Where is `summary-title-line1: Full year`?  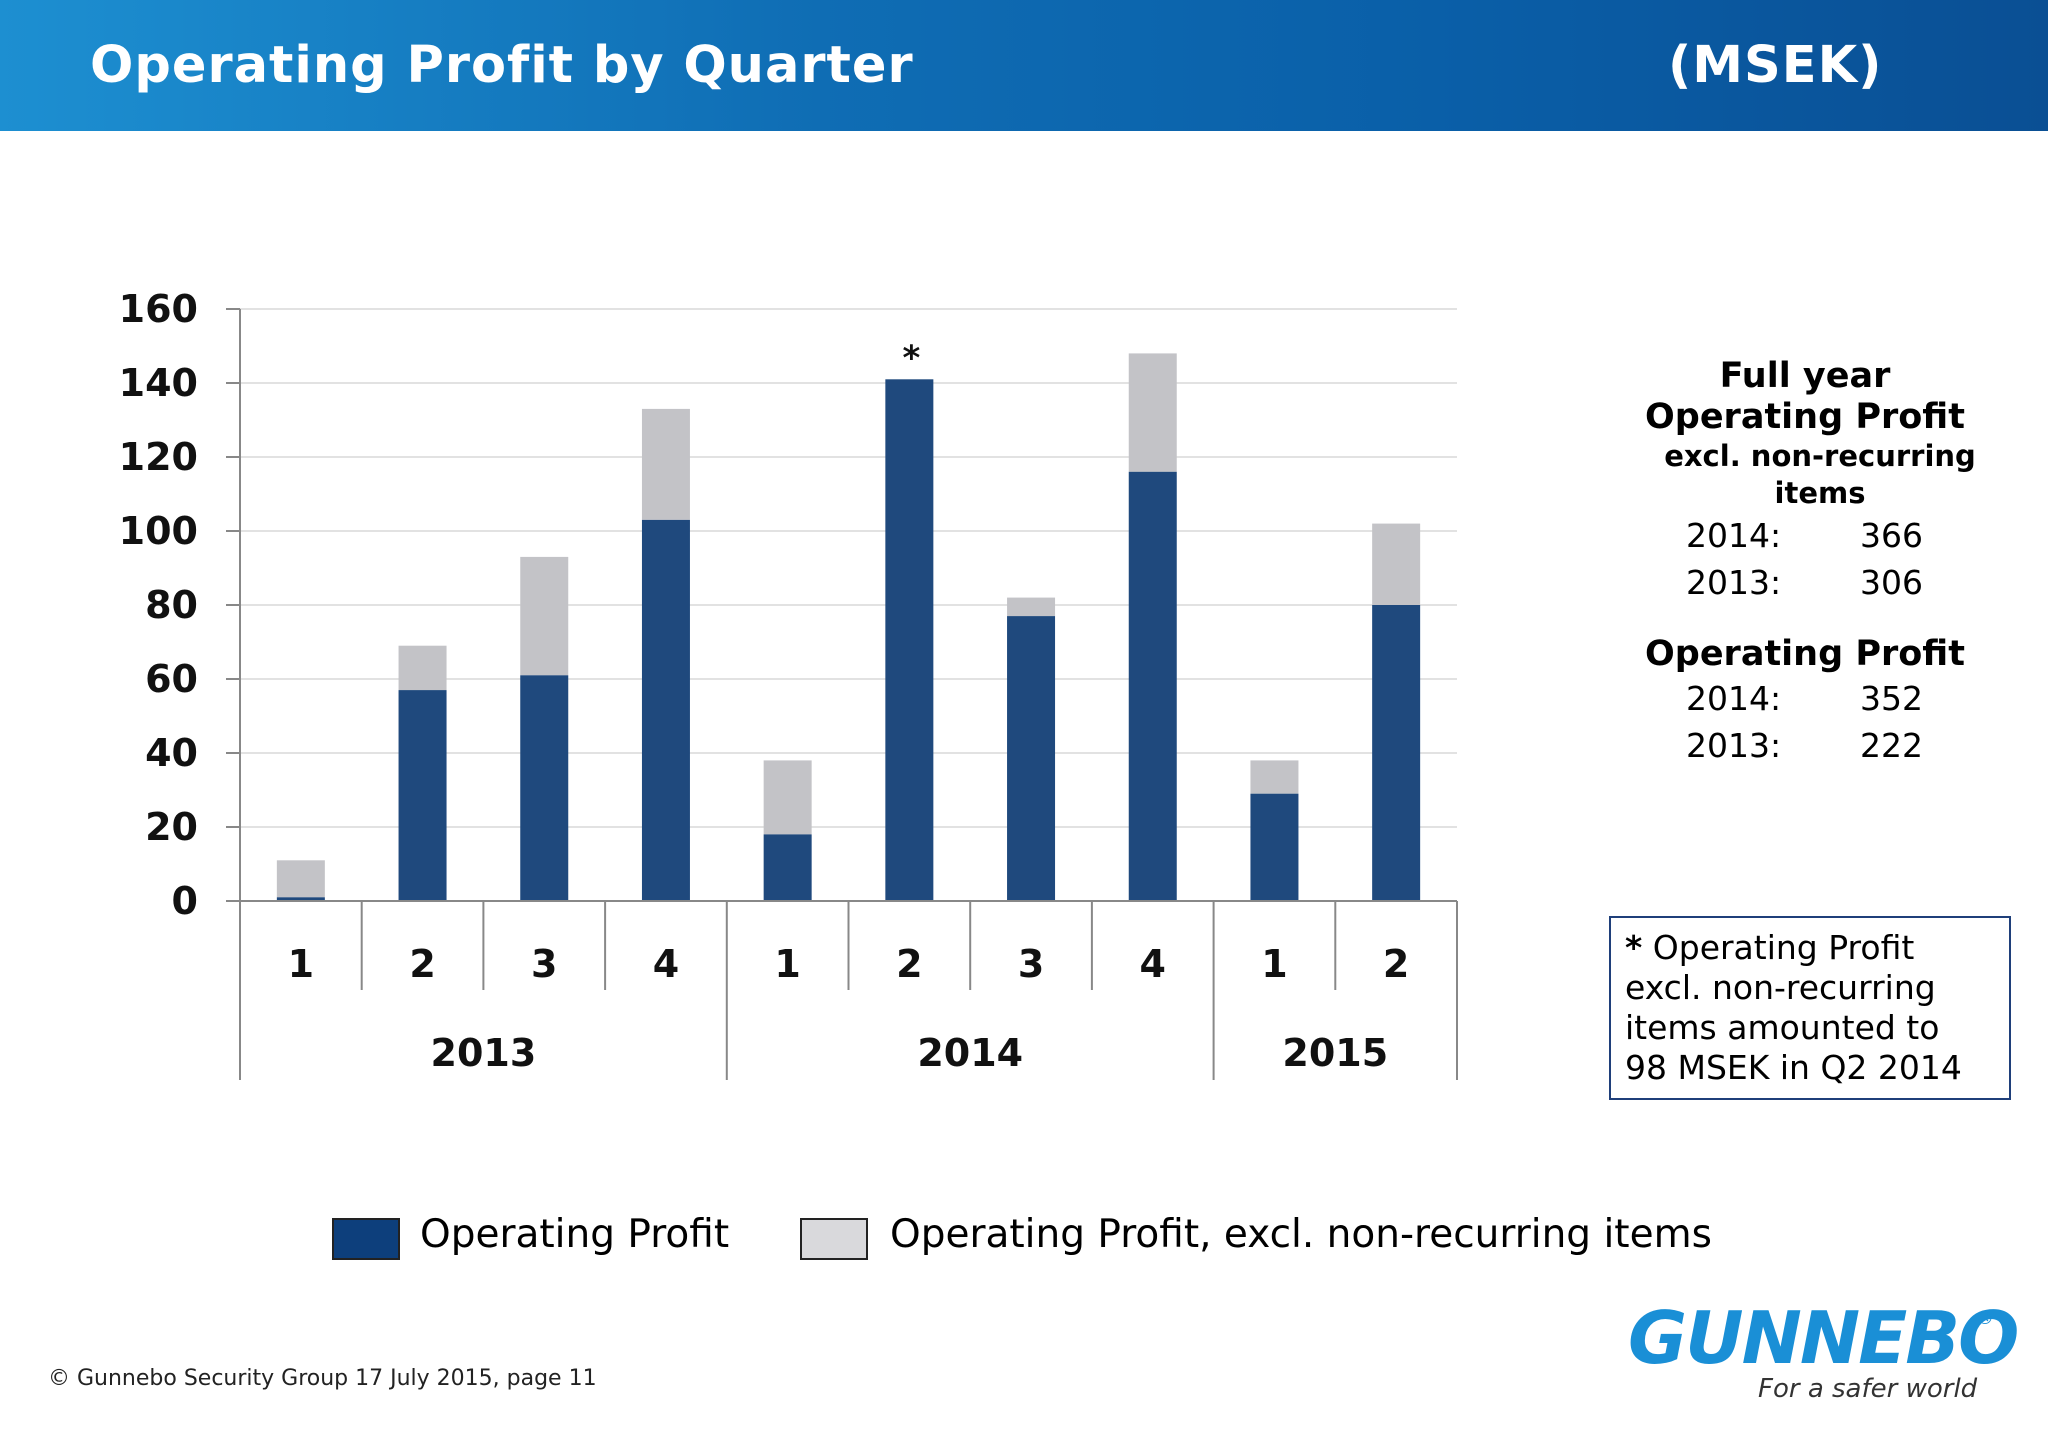
summary-title-line1: Full year is located at coordinates (1805, 376).